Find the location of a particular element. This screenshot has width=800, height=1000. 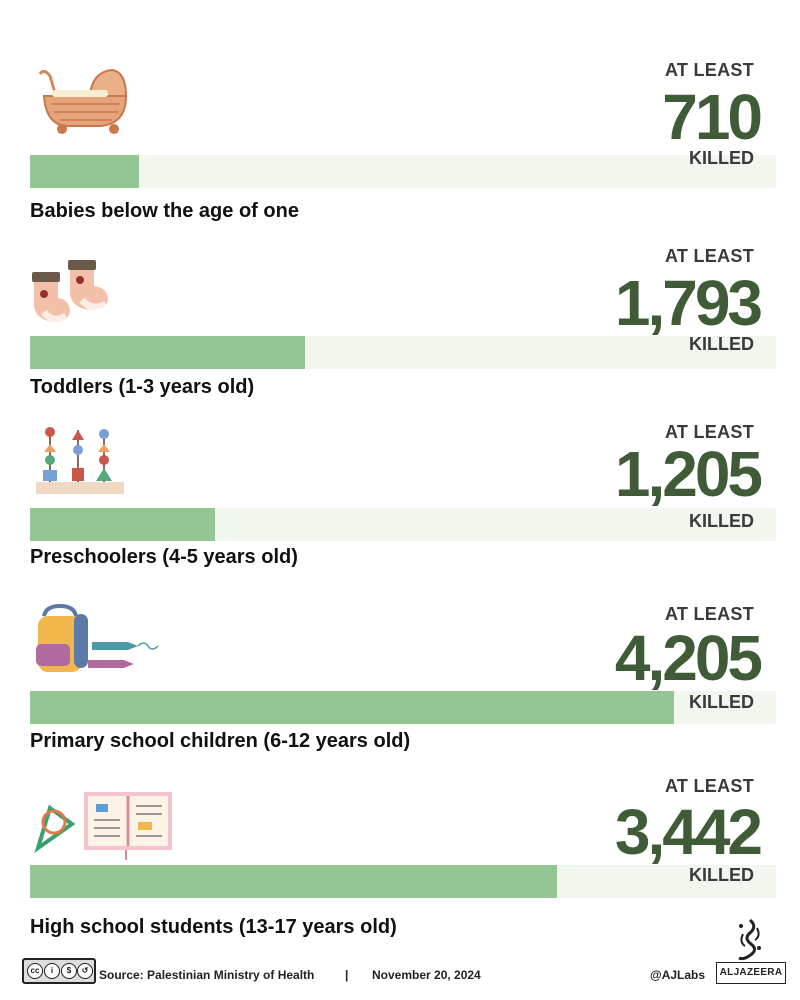

source-text: Source: Palestinian Ministry of Health is located at coordinates (207, 975).